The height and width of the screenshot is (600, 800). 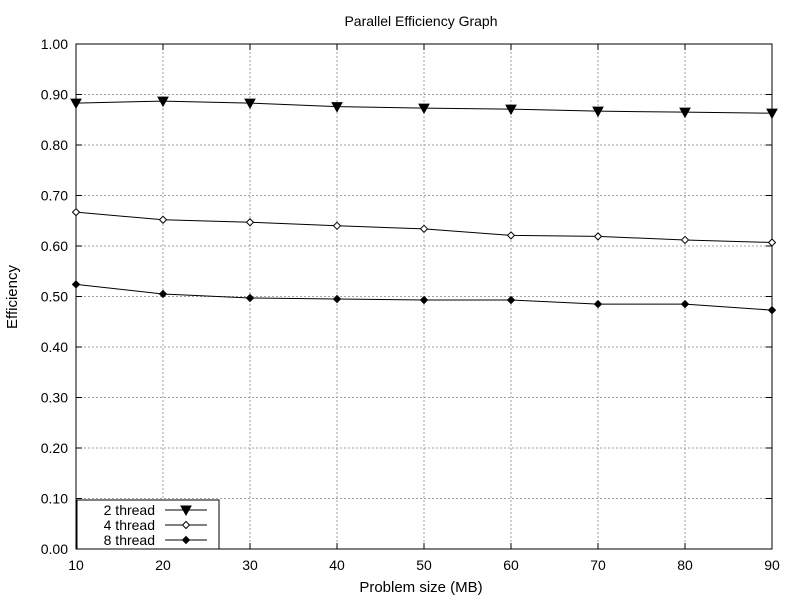 I want to click on chart-title: Parallel Efficiency Graph, so click(x=420, y=21).